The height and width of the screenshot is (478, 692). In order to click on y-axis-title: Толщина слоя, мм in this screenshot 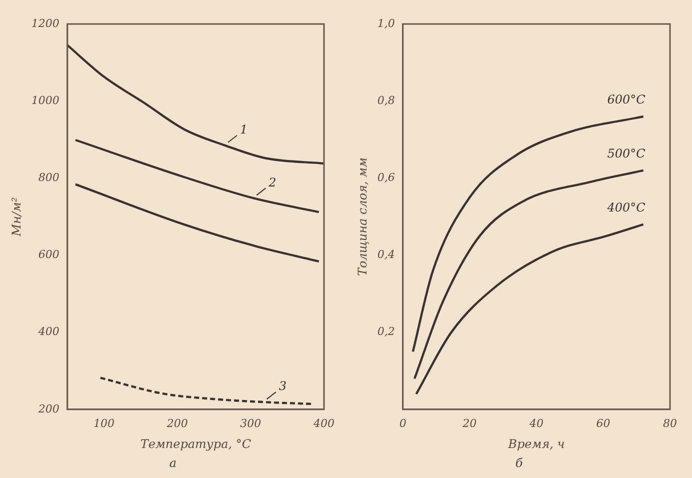, I will do `click(362, 216)`.